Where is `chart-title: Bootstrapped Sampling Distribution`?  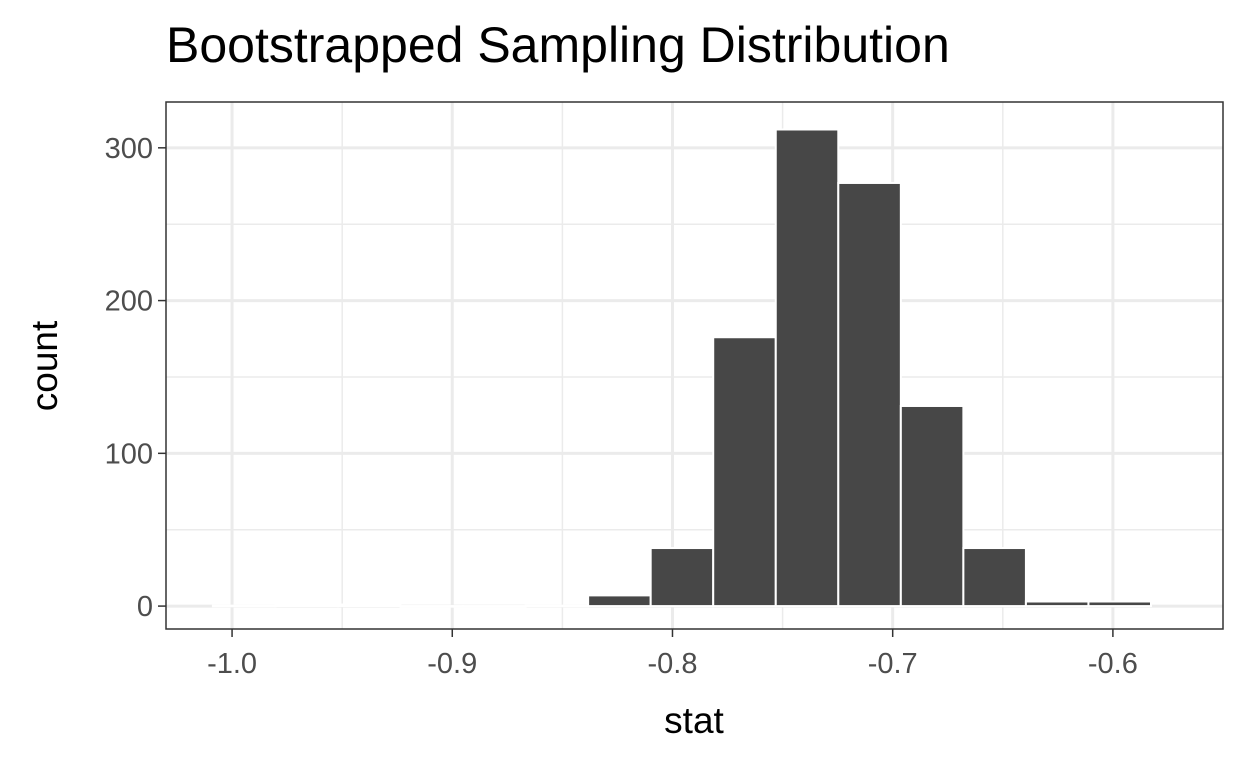
chart-title: Bootstrapped Sampling Distribution is located at coordinates (558, 45).